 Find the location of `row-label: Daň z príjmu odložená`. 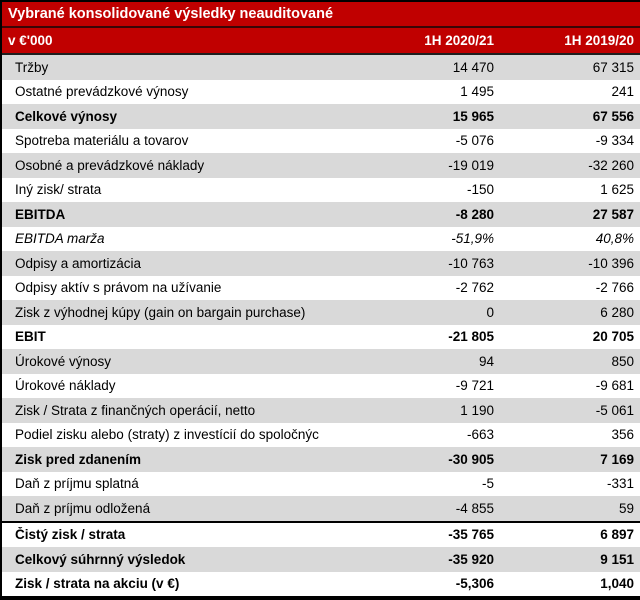

row-label: Daň z príjmu odložená is located at coordinates (83, 508).